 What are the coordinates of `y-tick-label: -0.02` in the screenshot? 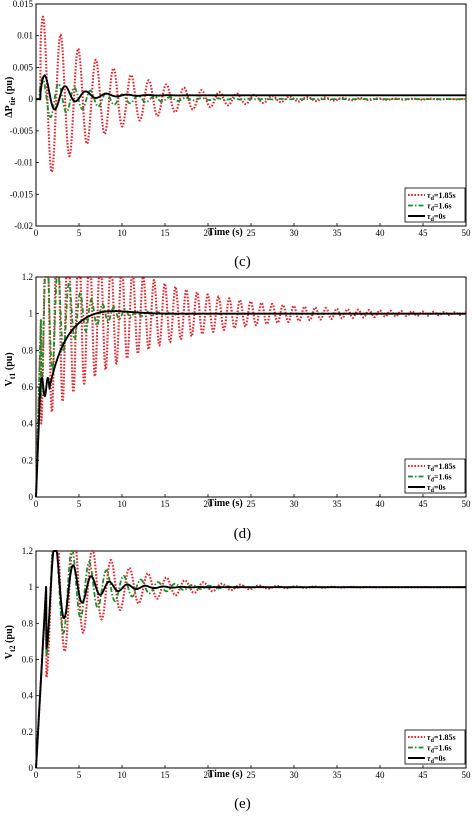 It's located at (23, 226).